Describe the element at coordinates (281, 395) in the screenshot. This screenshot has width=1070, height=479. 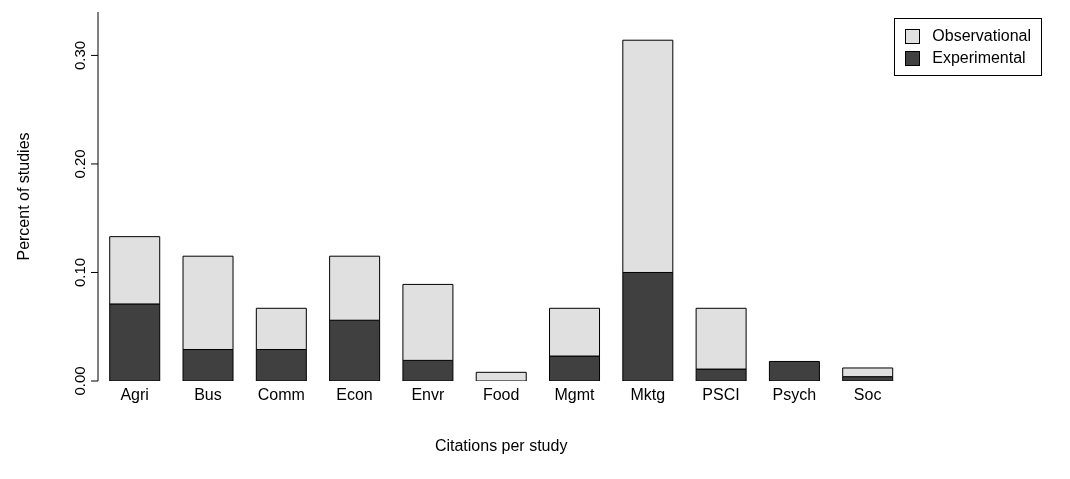
I see `x-tick-label: Comm` at that location.